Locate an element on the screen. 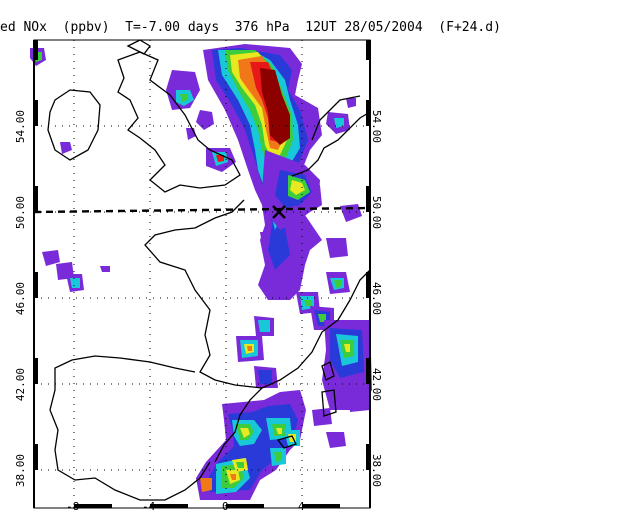  lat-label-left: 38.00 is located at coordinates (21, 470).